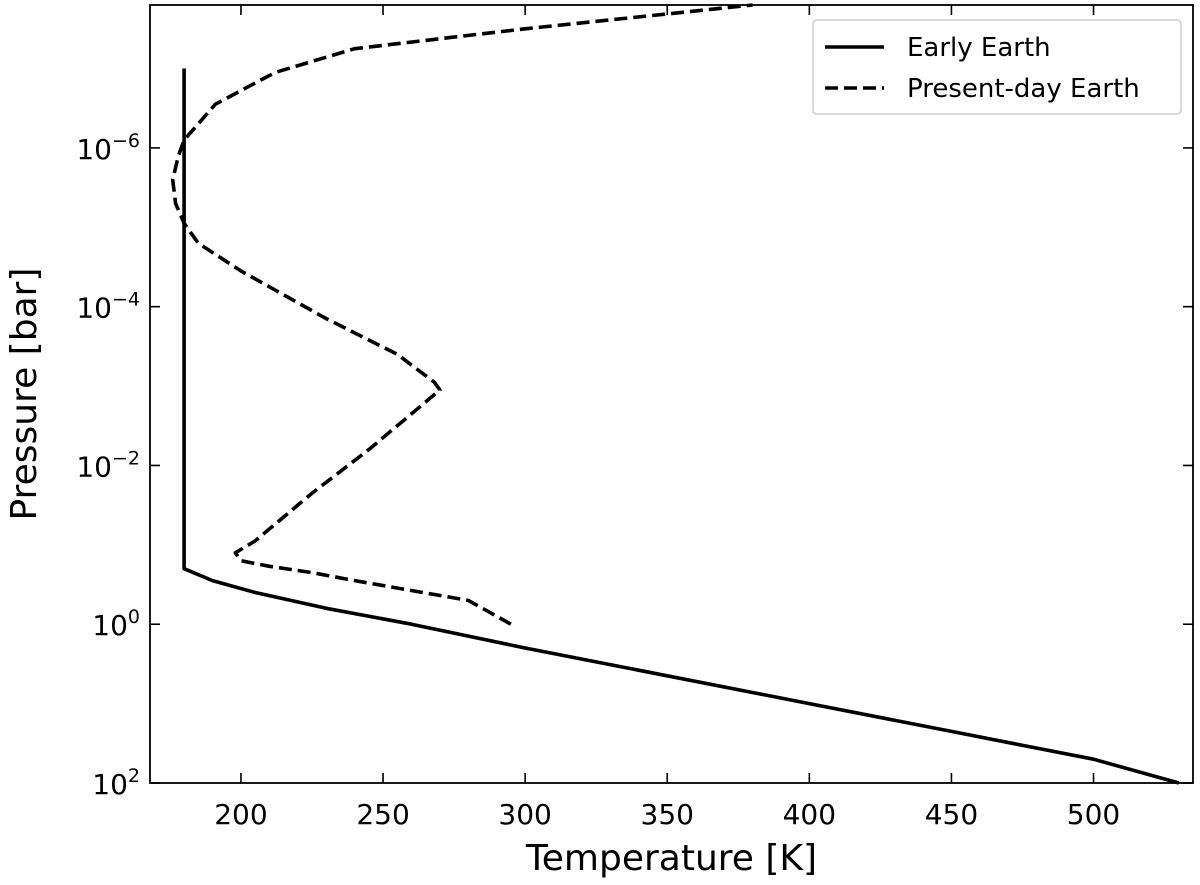 This screenshot has height=885, width=1200. I want to click on y-tick-label: 10⁰, so click(116, 624).